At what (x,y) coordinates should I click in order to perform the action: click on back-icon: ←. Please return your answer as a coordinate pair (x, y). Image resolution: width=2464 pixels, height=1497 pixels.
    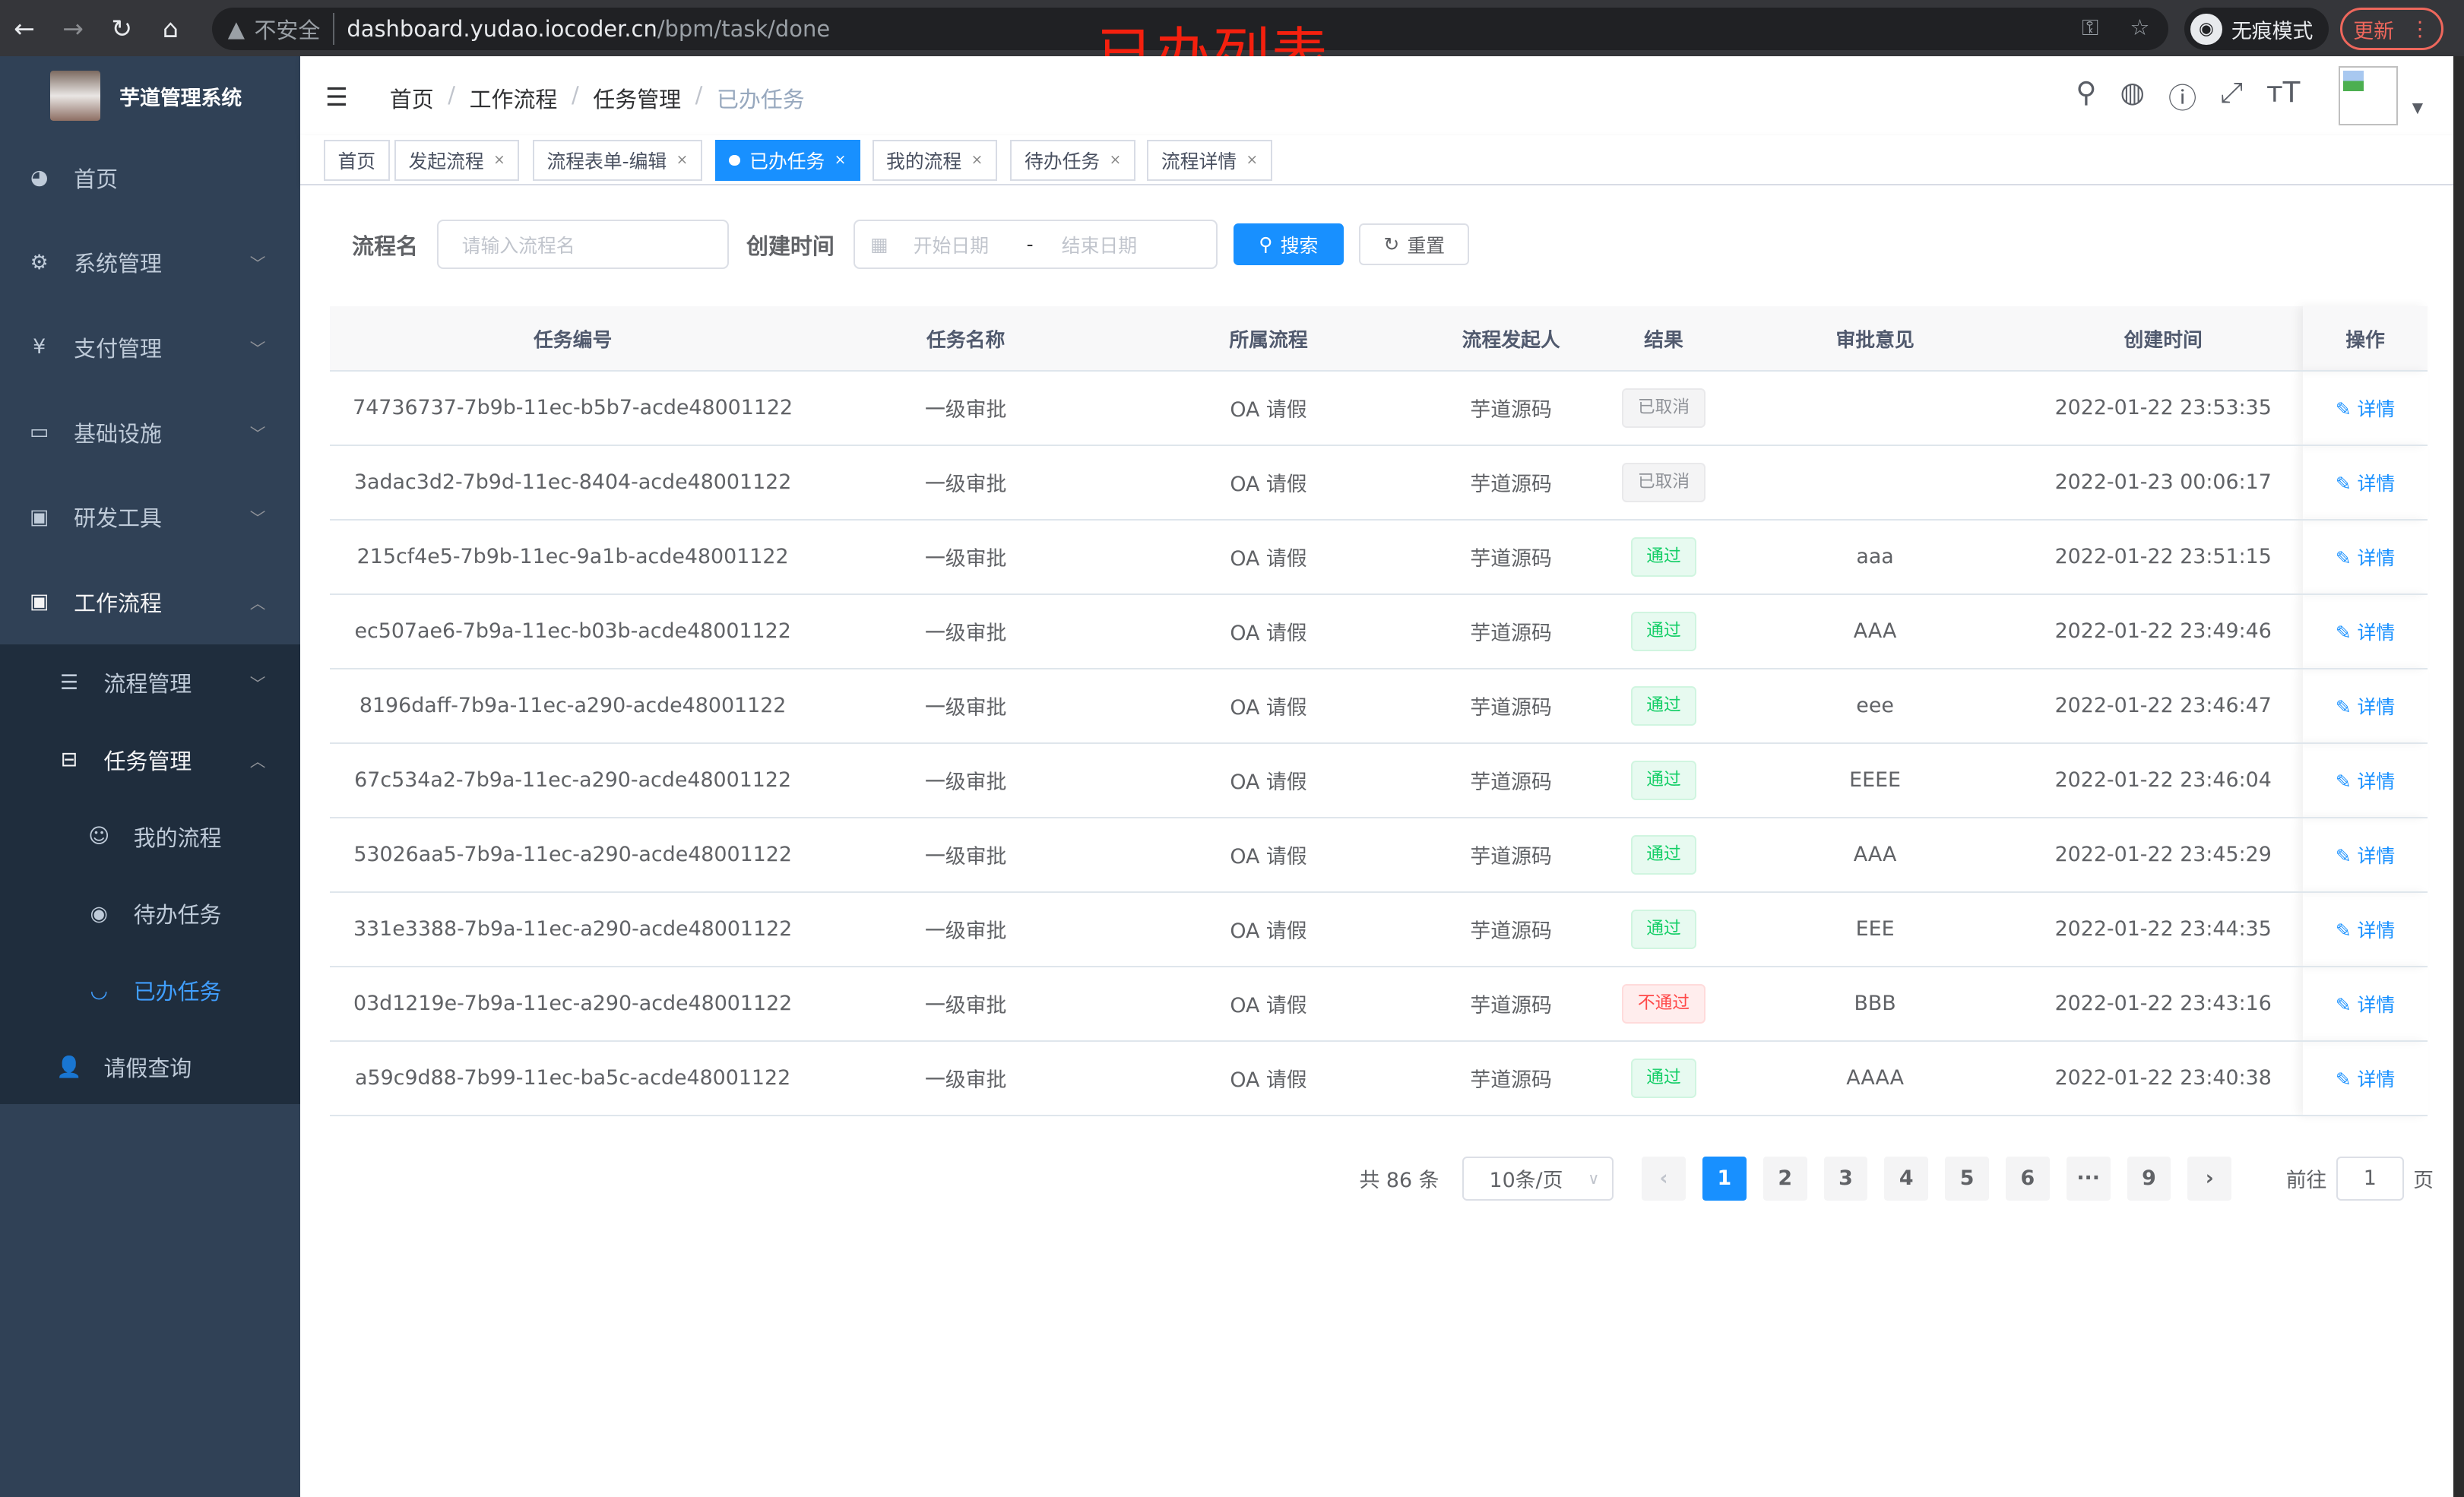
    Looking at the image, I should click on (24, 28).